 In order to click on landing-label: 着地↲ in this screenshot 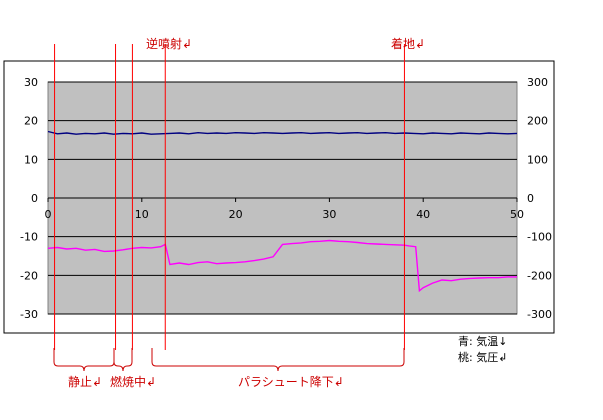, I will do `click(408, 43)`.